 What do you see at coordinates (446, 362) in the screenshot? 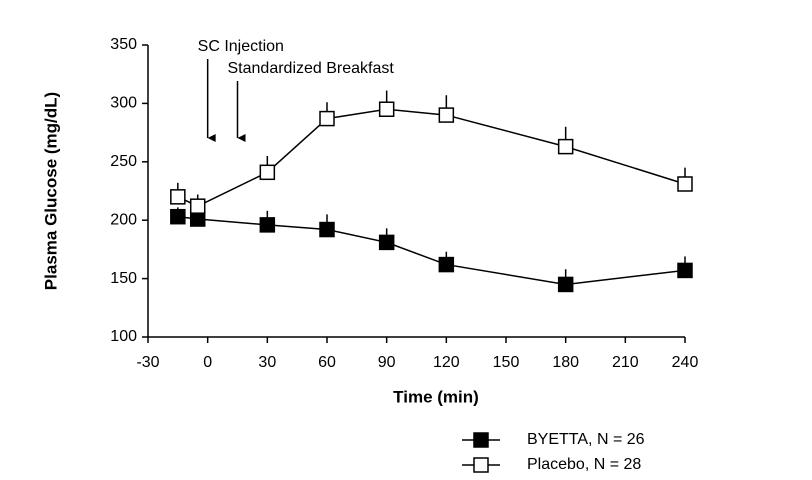
I see `x-tick-label: 120` at bounding box center [446, 362].